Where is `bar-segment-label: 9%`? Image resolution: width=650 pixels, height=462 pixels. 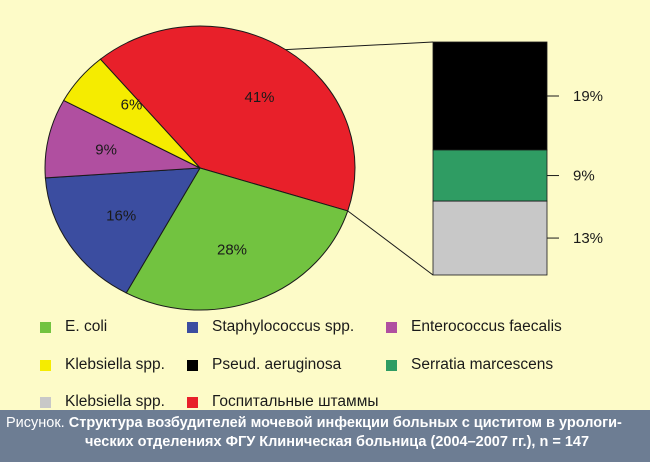 bar-segment-label: 9% is located at coordinates (584, 176).